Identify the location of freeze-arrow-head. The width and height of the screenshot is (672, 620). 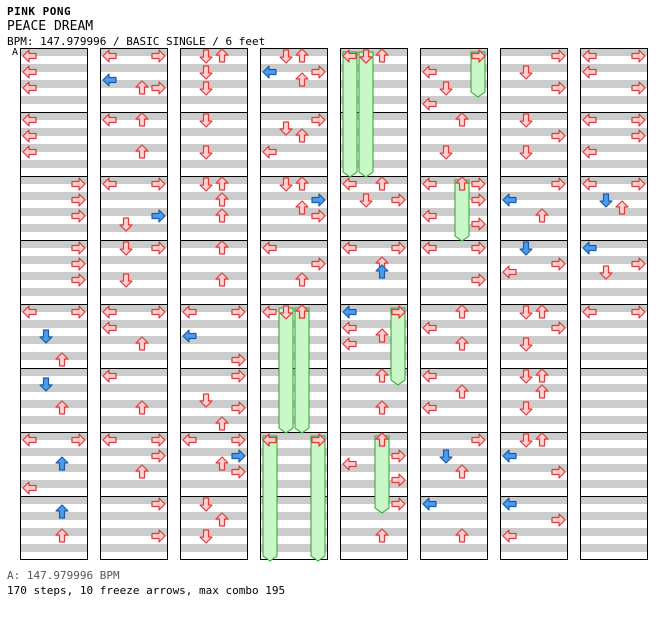
(349, 56).